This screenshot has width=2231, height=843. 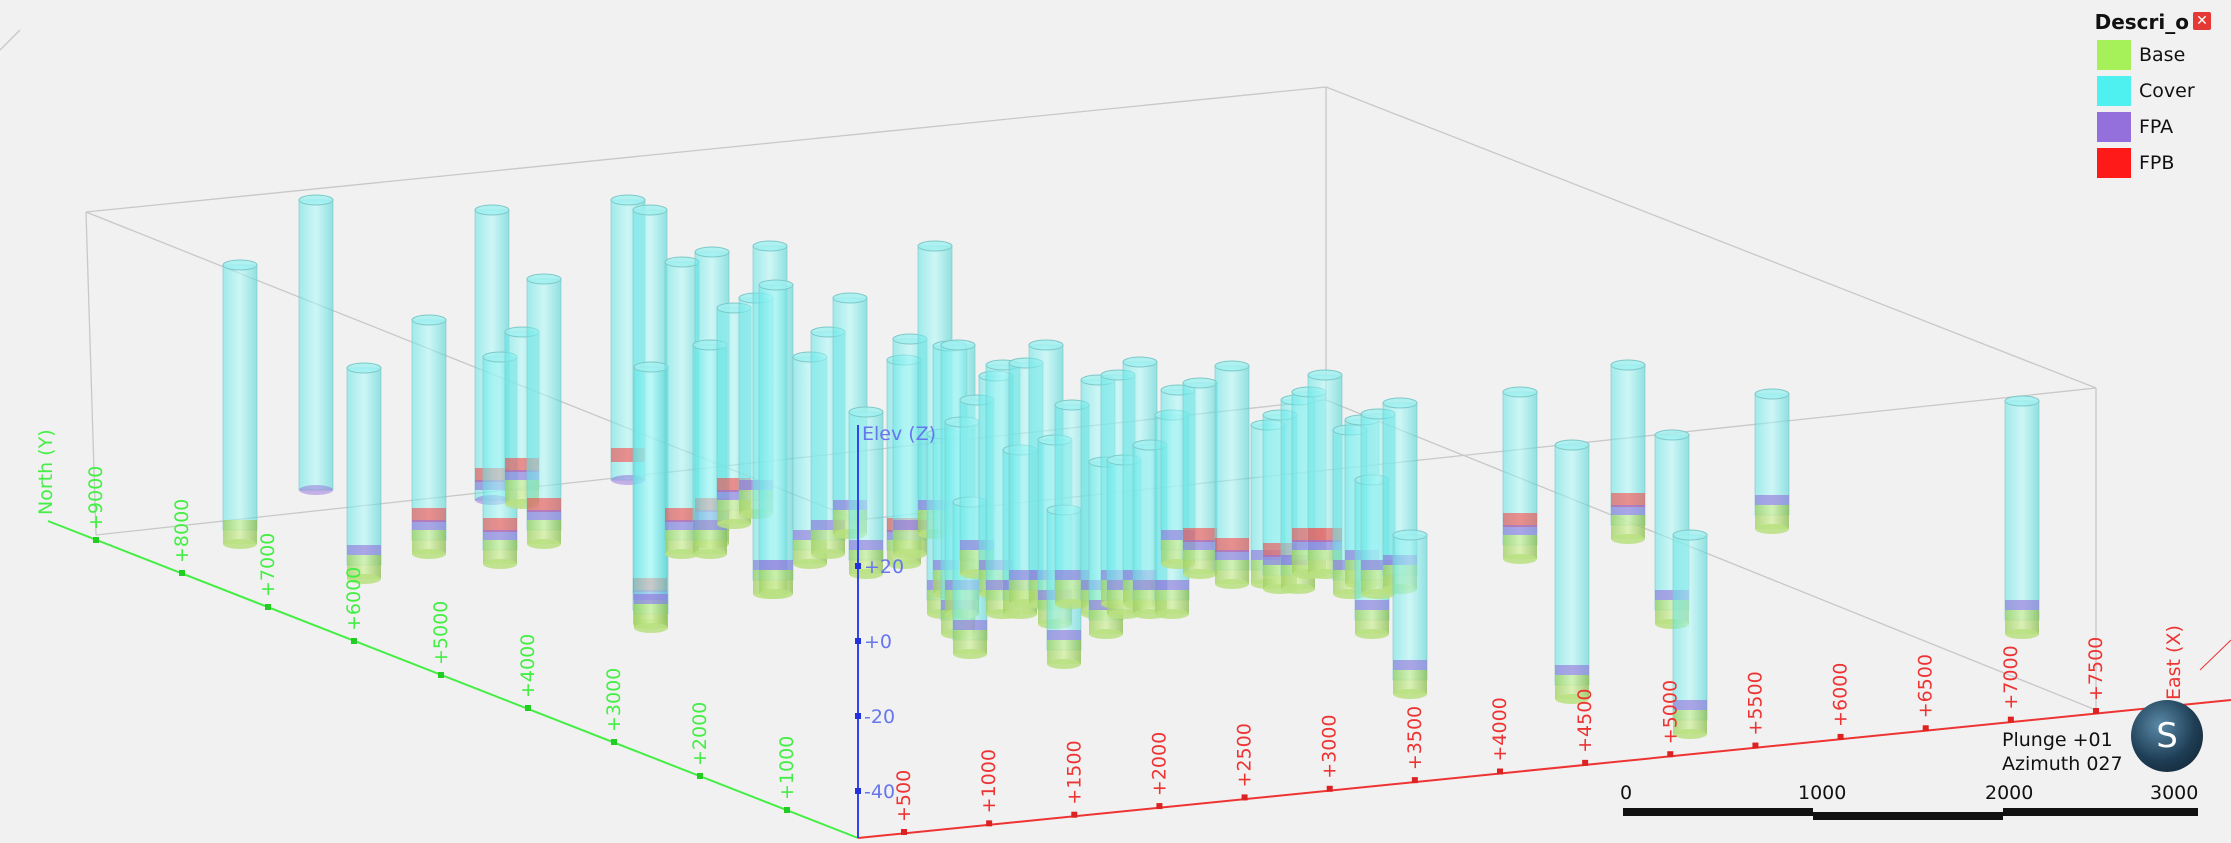 What do you see at coordinates (2057, 740) in the screenshot?
I see `plunge-readout: Plunge +01` at bounding box center [2057, 740].